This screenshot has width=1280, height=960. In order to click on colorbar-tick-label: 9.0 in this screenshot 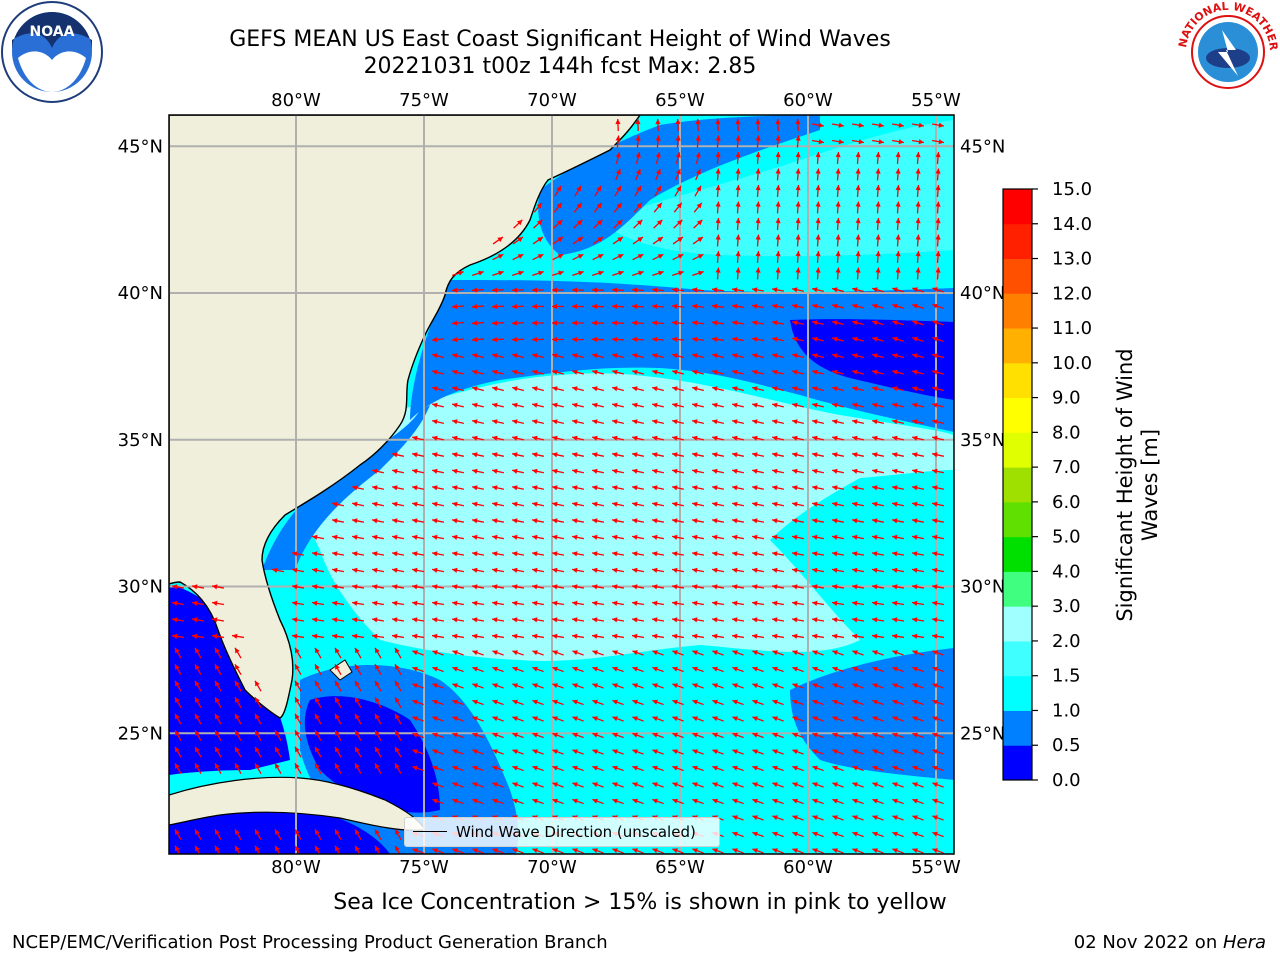, I will do `click(1066, 398)`.